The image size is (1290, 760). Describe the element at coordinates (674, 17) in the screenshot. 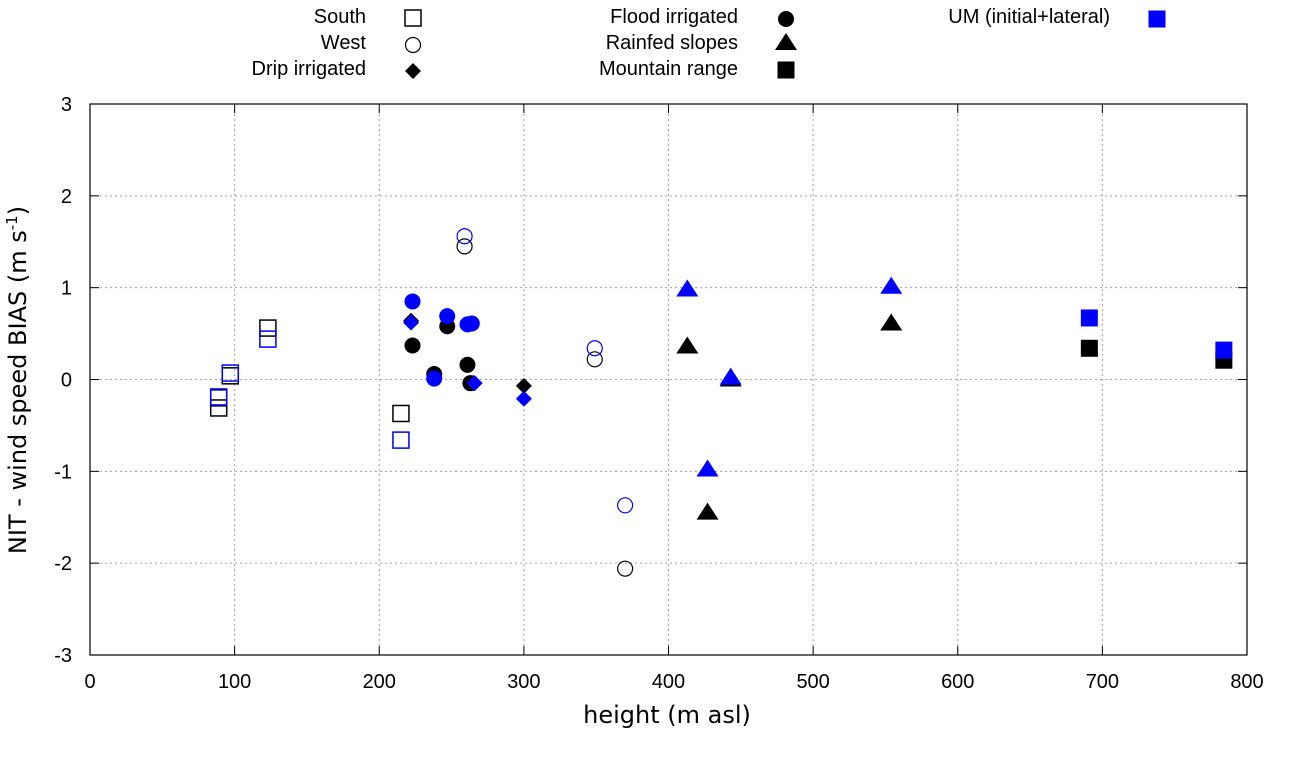

I see `legend-label: Flood irrigated` at that location.